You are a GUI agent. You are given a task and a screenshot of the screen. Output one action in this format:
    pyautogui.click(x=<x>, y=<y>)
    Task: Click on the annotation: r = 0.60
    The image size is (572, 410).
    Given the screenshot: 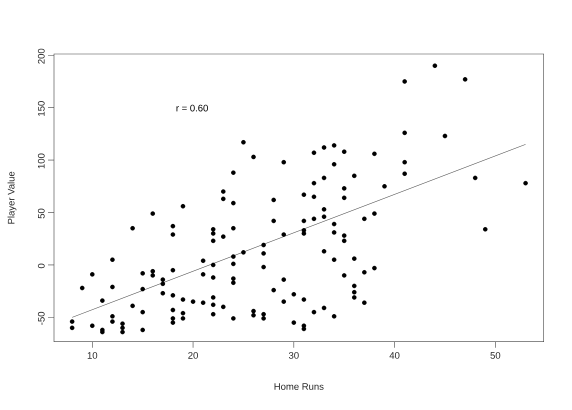 What is the action you would take?
    pyautogui.click(x=192, y=108)
    